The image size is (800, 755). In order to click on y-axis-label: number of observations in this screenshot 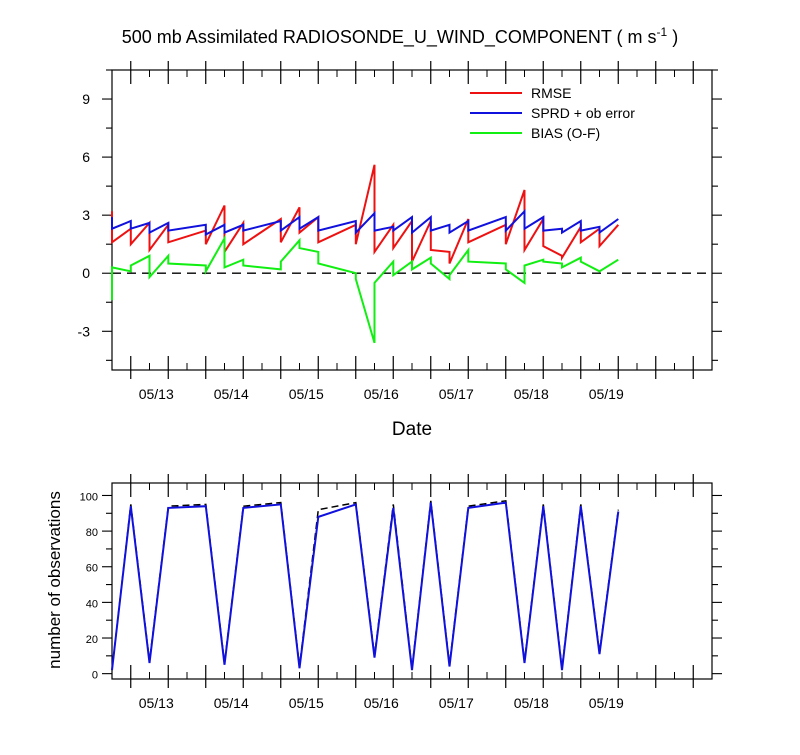, I will do `click(54, 580)`.